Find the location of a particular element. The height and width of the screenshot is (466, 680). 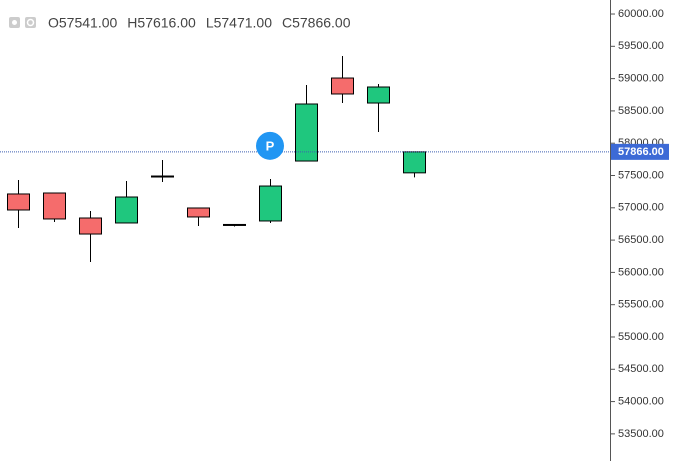

y-tick-label: 57000.00 is located at coordinates (641, 208).